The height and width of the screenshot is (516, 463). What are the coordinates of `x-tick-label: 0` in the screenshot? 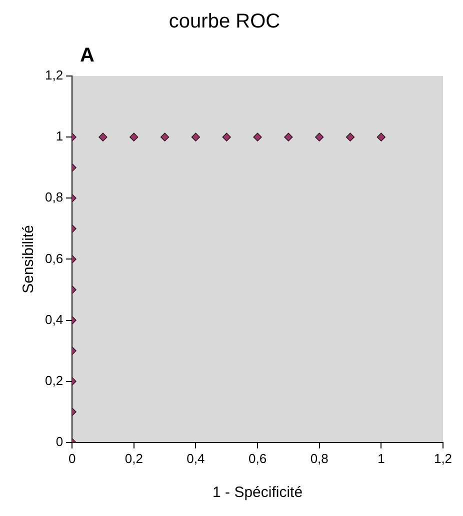 It's located at (72, 458).